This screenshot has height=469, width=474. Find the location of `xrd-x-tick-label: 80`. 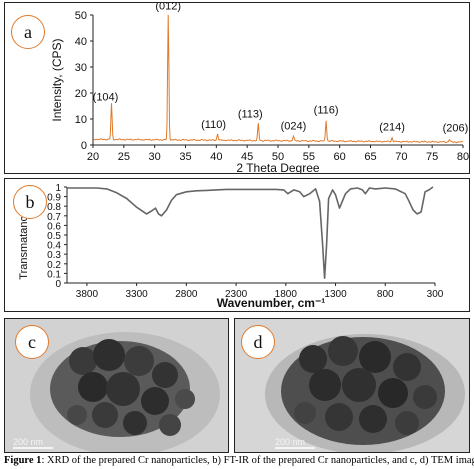

xrd-x-tick-label: 80 is located at coordinates (463, 157).